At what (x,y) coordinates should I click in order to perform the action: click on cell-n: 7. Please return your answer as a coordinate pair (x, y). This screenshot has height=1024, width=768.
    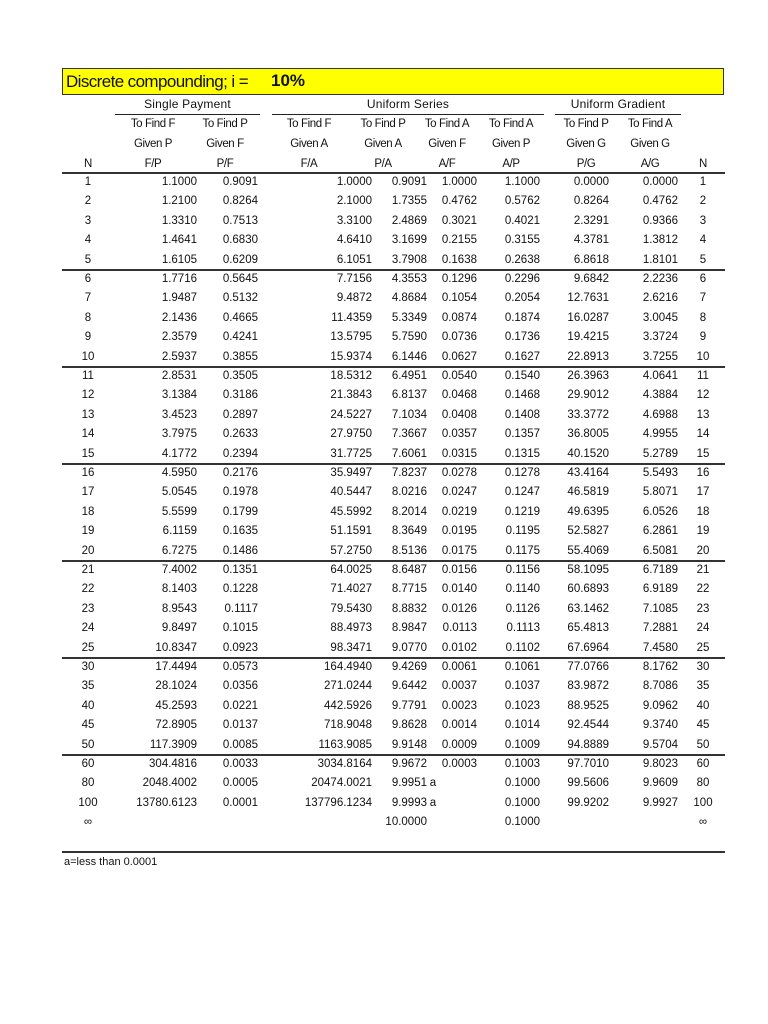
    Looking at the image, I should click on (88, 298).